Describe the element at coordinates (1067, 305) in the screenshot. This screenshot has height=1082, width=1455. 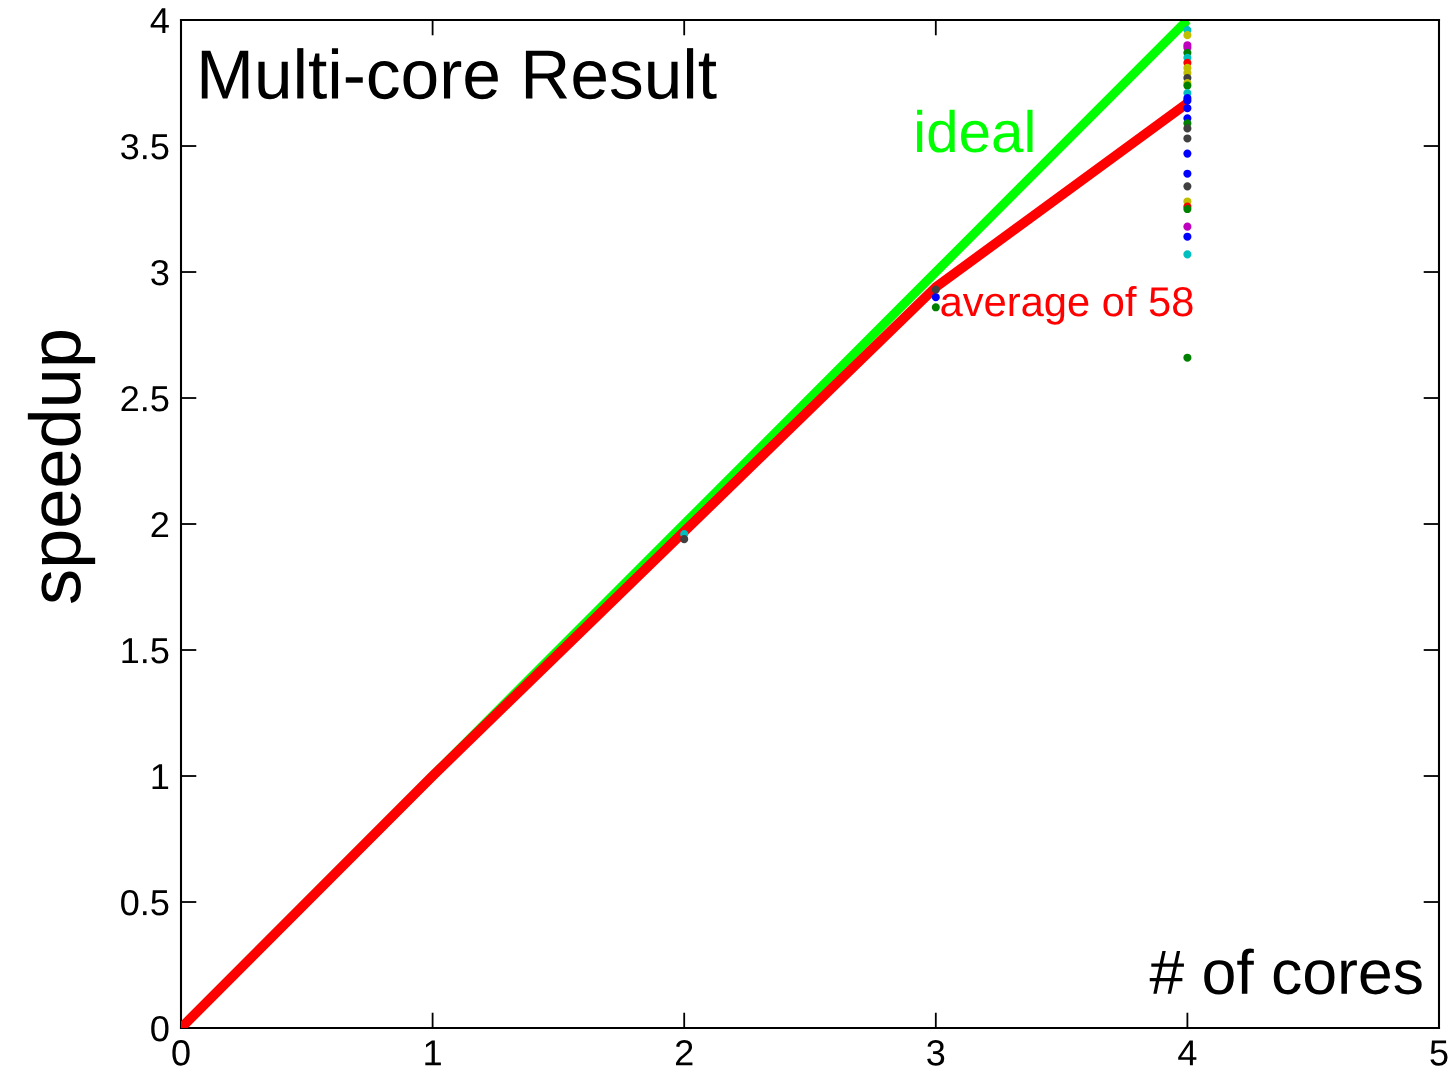
I see `series-label: average of 58` at that location.